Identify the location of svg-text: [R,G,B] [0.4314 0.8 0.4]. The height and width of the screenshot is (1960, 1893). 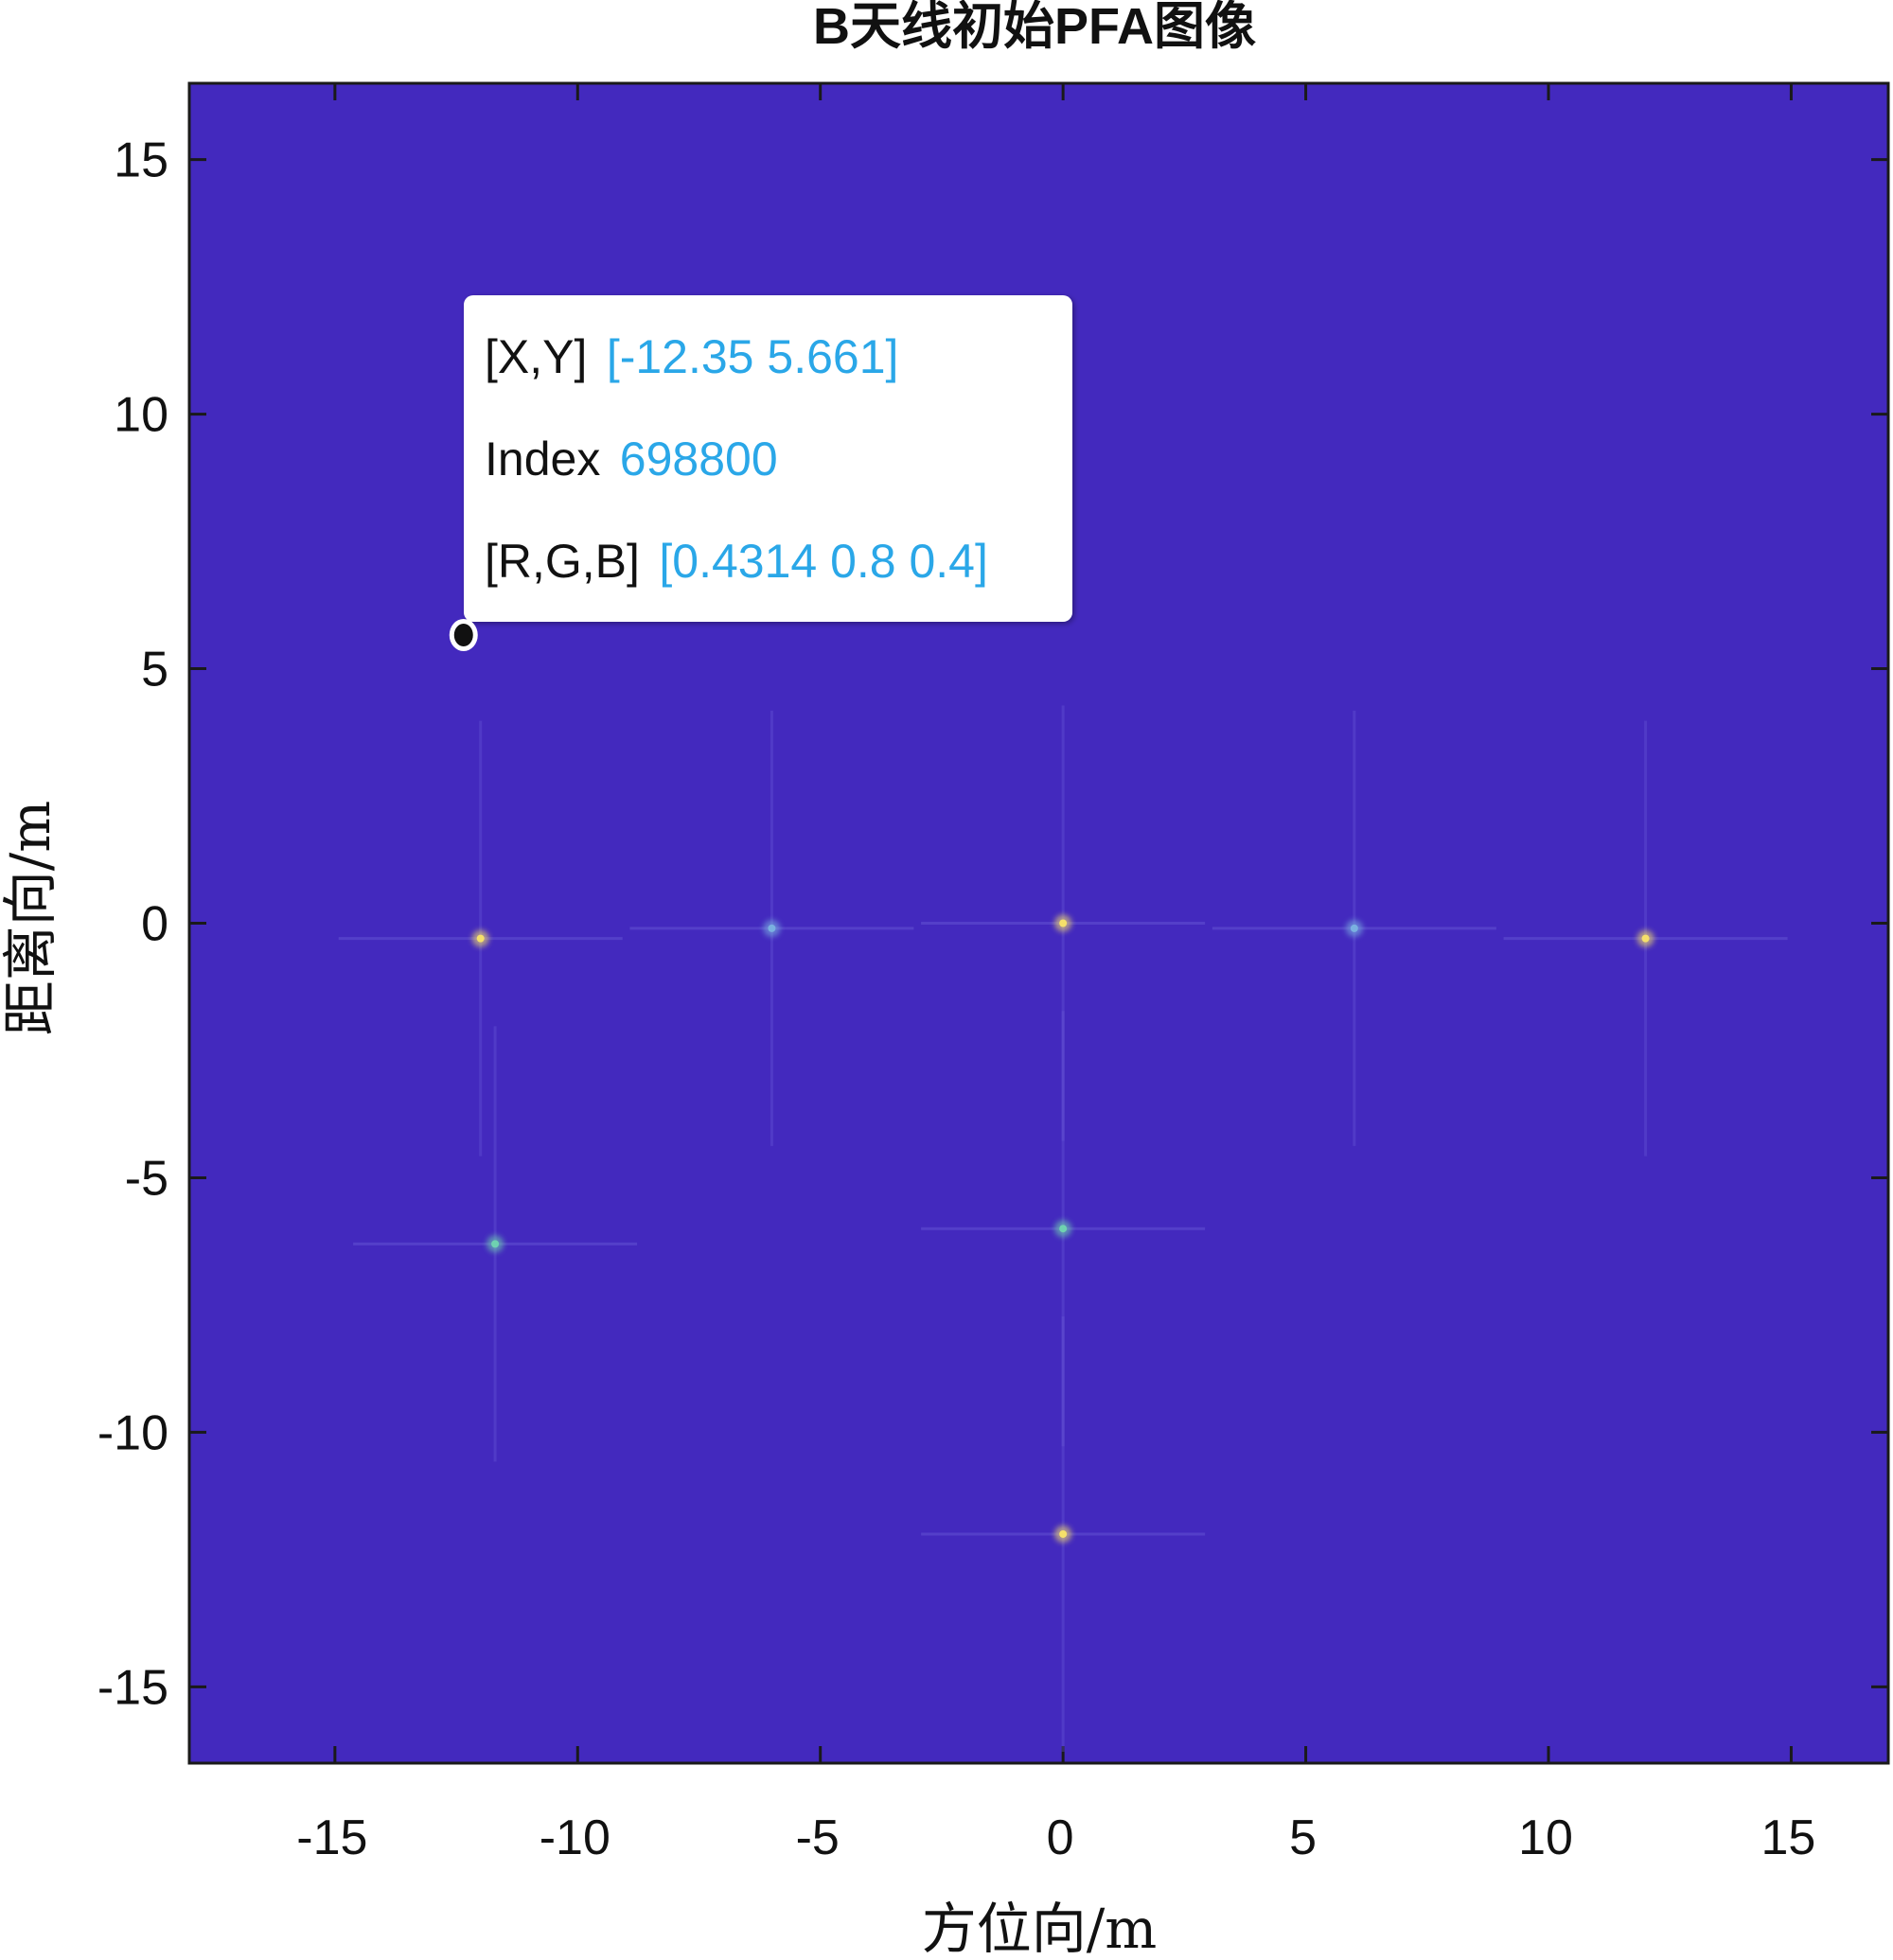
(736, 561).